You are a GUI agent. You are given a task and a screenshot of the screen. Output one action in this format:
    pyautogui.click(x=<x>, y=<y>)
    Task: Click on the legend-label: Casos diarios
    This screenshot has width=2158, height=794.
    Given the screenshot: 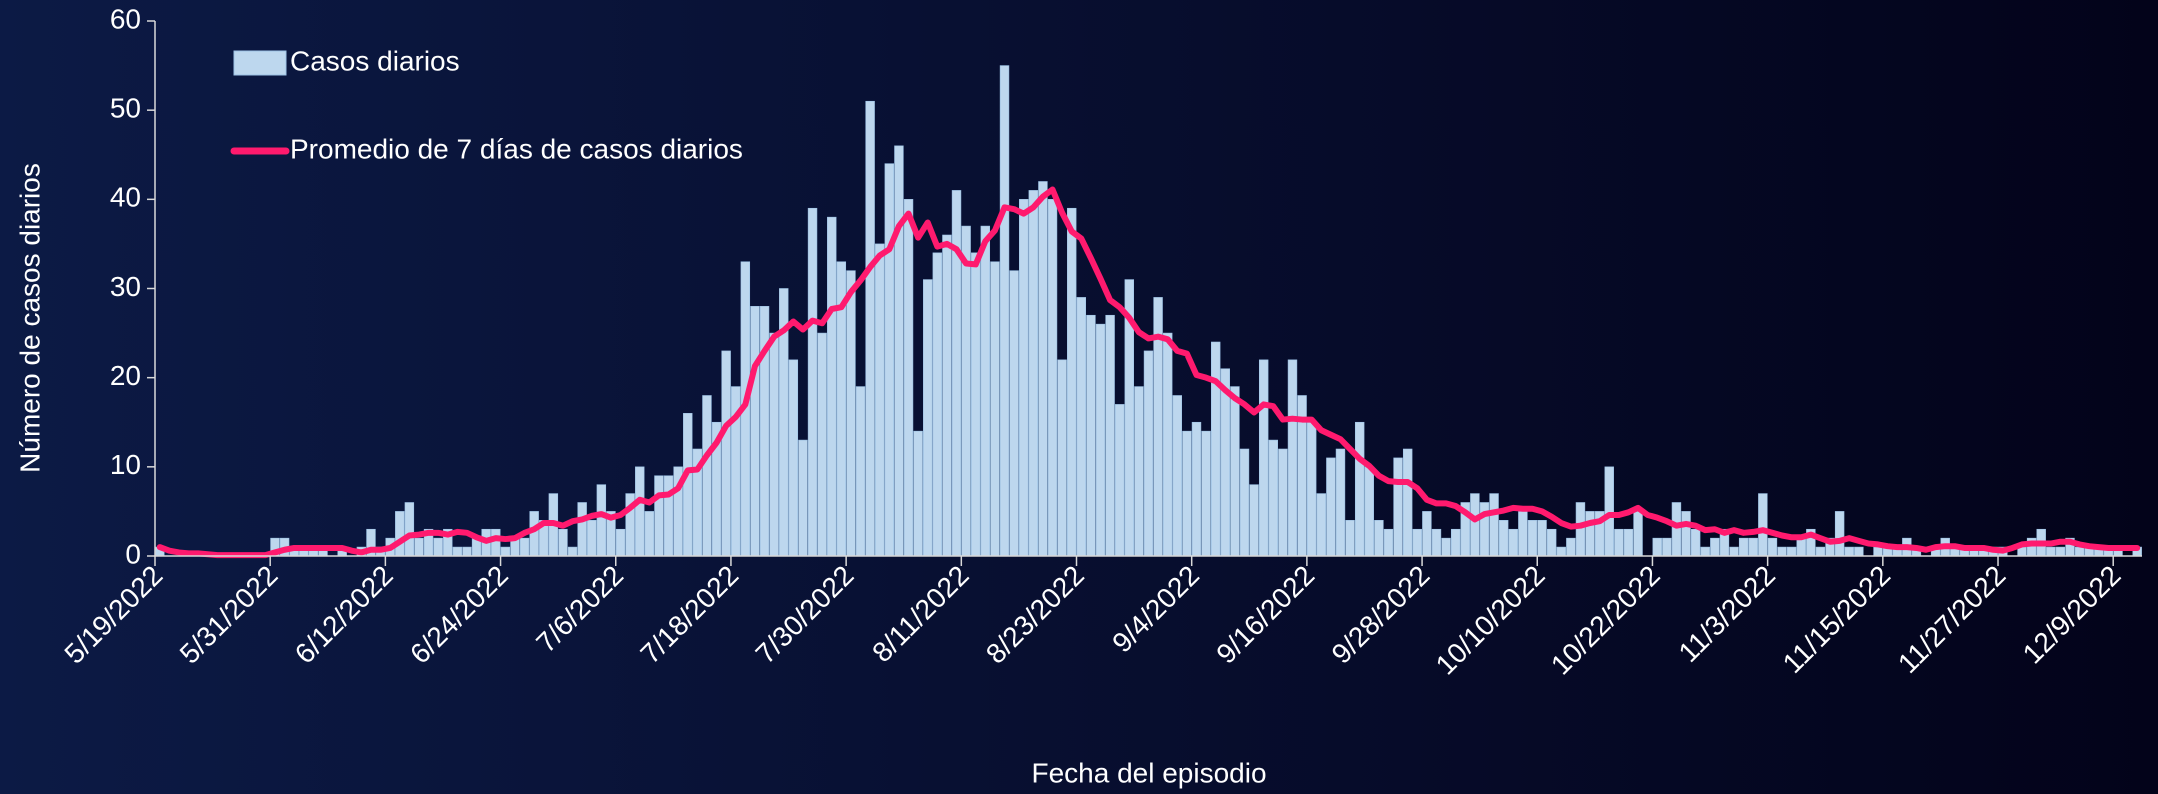 What is the action you would take?
    pyautogui.click(x=375, y=60)
    